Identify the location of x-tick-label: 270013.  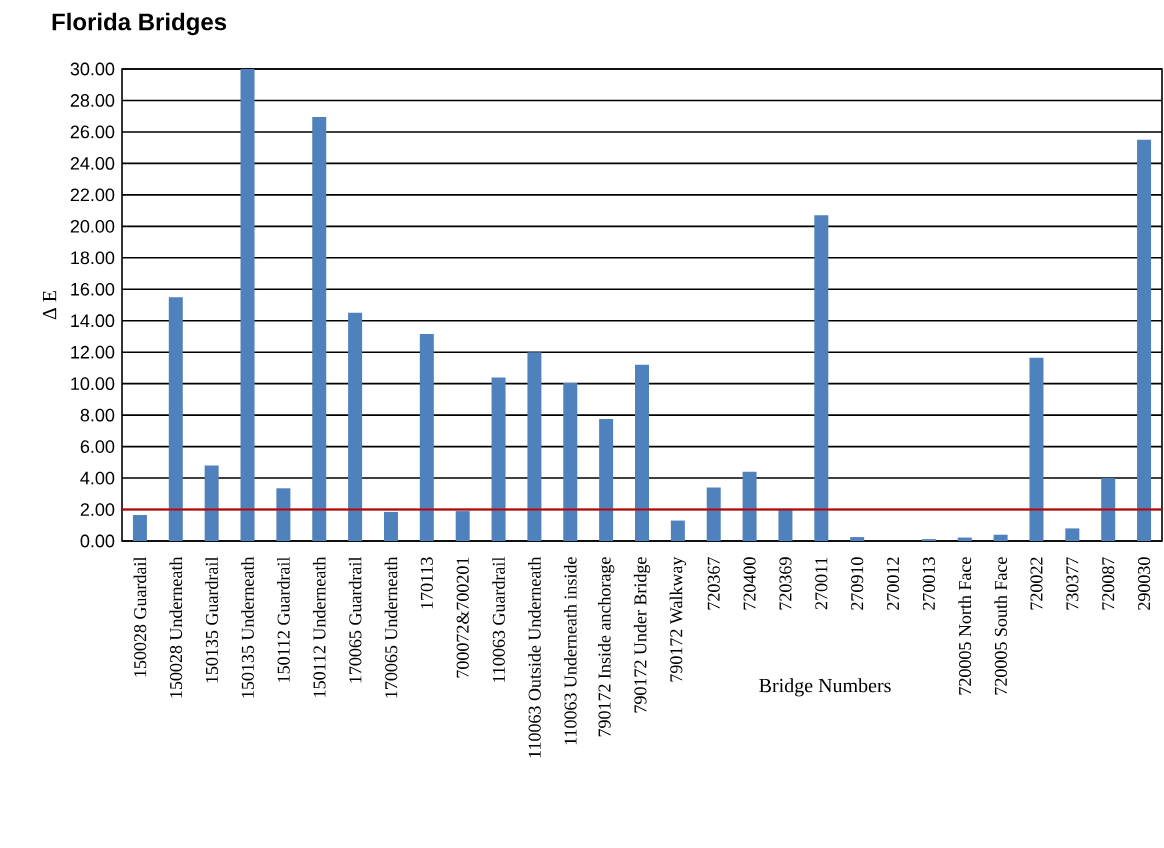
(928, 583).